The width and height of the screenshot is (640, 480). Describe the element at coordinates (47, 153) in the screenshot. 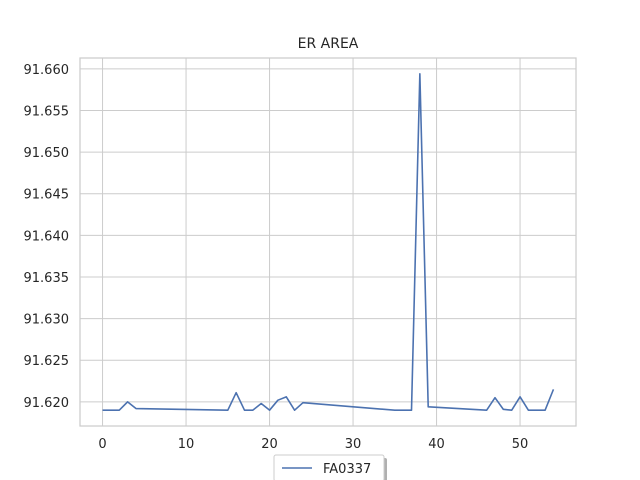

I see `y-tick-label: 91.650` at that location.